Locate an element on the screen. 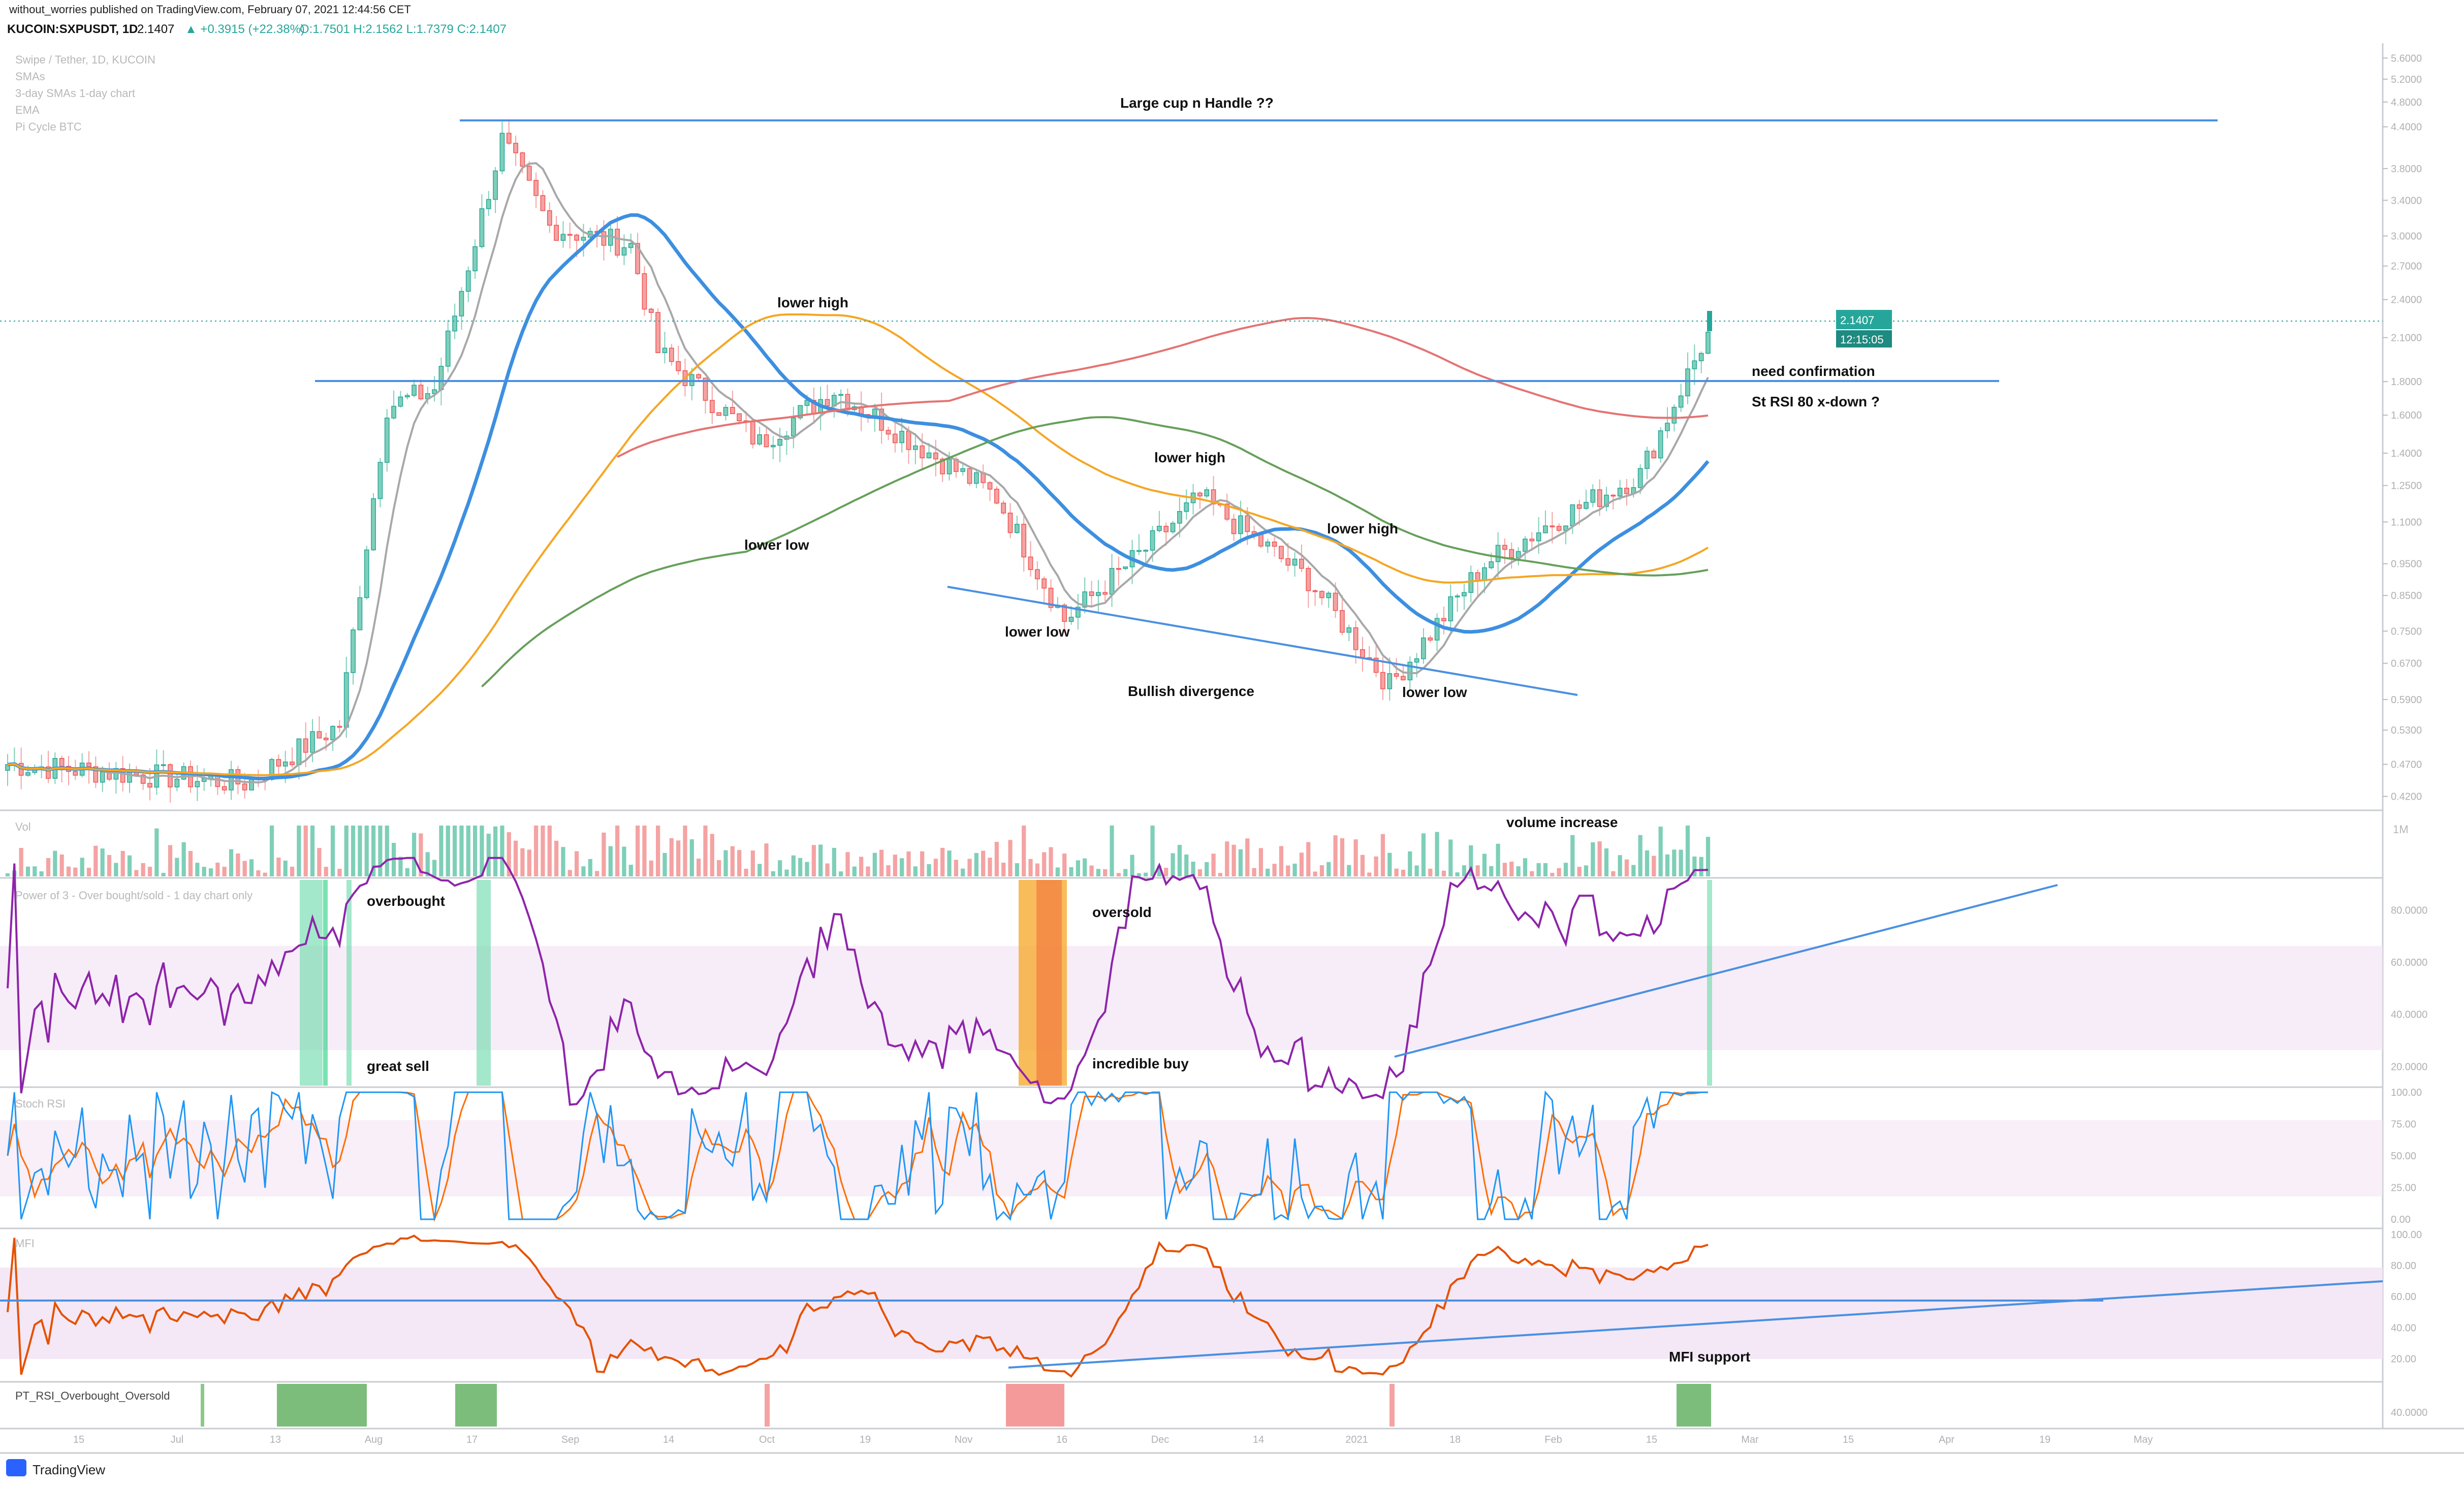 This screenshot has width=2464, height=1487. mfi-pane-label: MFI is located at coordinates (25, 1243).